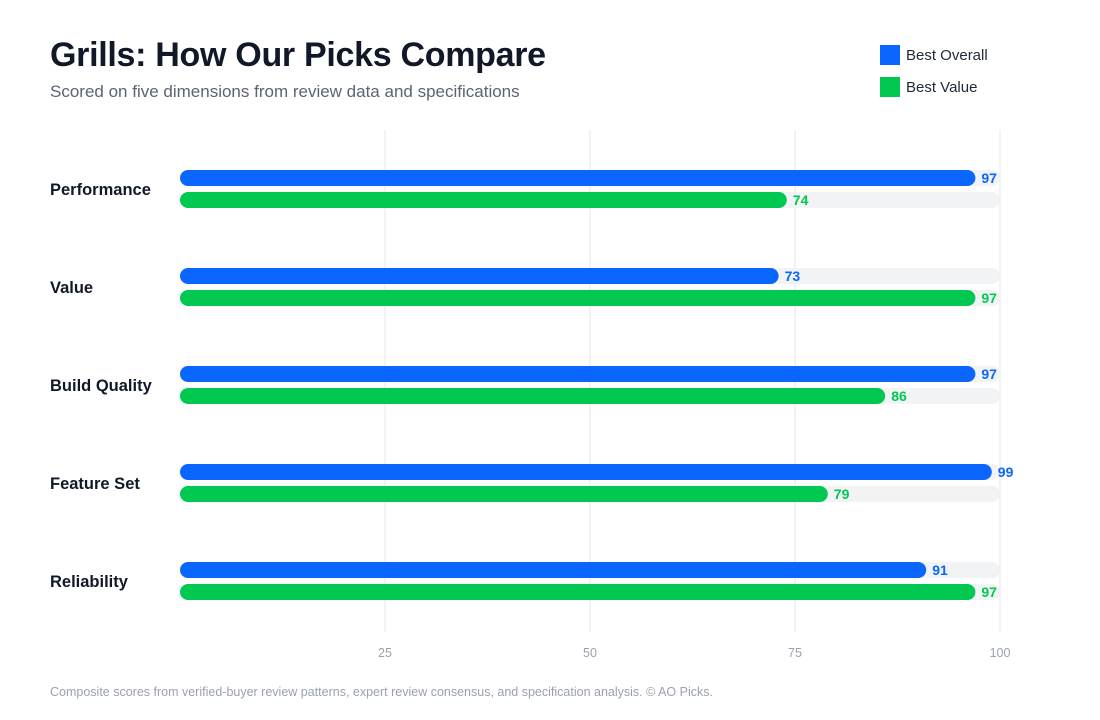 The image size is (1100, 720). I want to click on bar-build-quality-best-overall, so click(578, 374).